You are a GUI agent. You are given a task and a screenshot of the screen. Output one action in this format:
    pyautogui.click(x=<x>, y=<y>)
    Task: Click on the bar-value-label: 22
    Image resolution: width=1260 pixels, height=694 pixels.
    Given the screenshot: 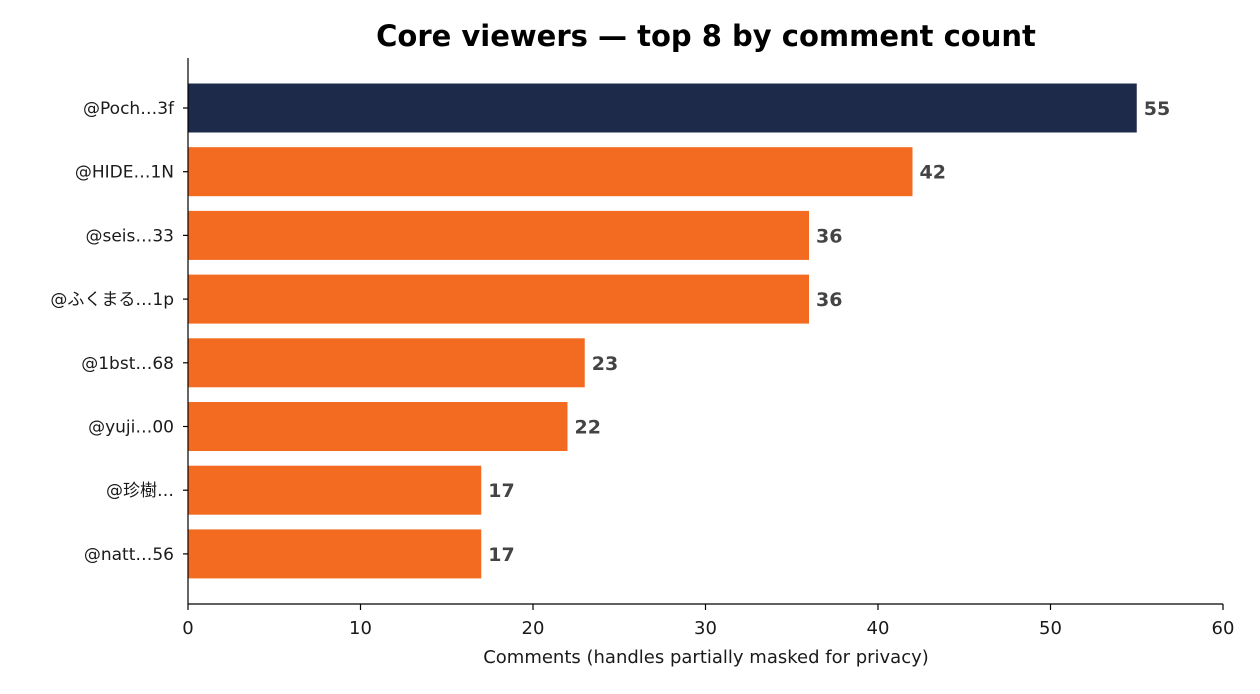 What is the action you would take?
    pyautogui.click(x=588, y=428)
    